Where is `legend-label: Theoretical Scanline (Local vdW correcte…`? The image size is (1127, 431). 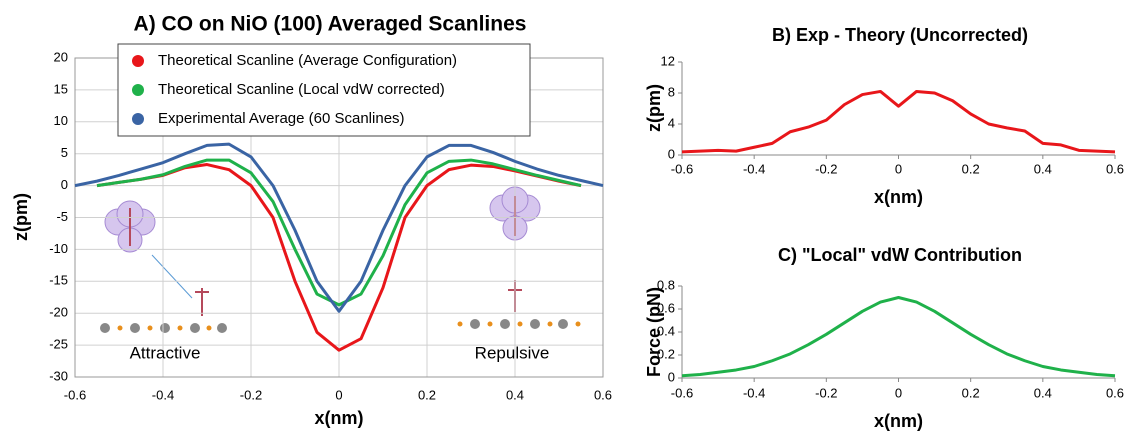
legend-label: Theoretical Scanline (Local vdW correcte… is located at coordinates (301, 89).